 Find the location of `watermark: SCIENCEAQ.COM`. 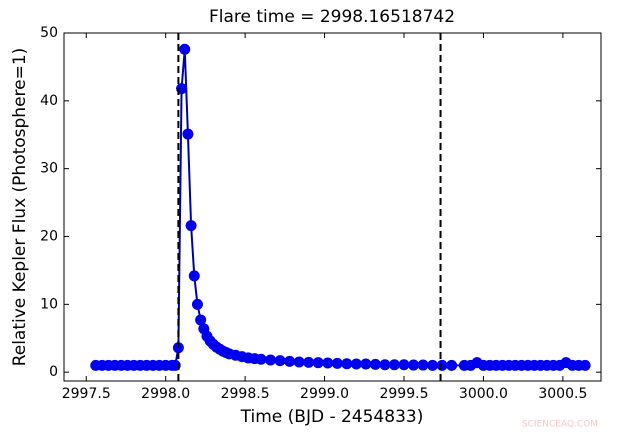

watermark: SCIENCEAQ.COM is located at coordinates (560, 425).